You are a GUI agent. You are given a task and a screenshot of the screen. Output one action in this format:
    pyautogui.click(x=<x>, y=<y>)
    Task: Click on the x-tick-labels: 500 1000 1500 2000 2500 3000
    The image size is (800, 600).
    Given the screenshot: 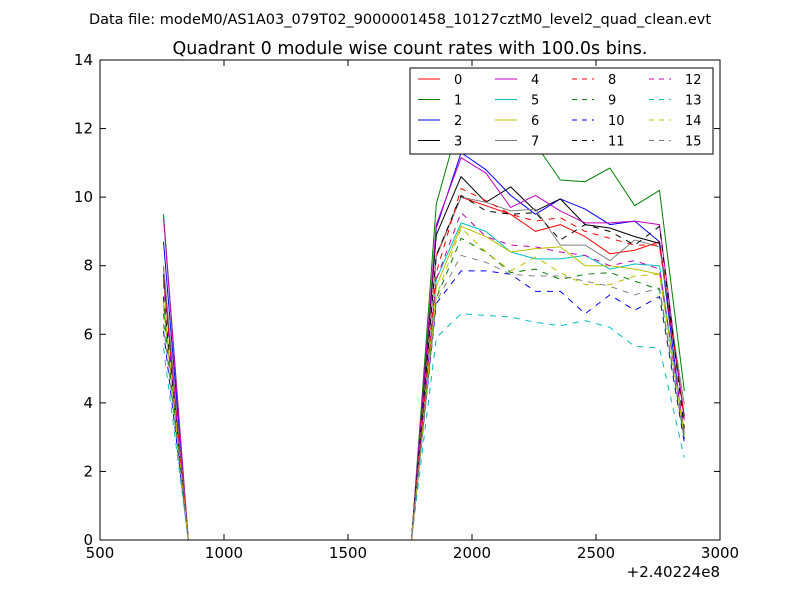 What is the action you would take?
    pyautogui.click(x=412, y=553)
    